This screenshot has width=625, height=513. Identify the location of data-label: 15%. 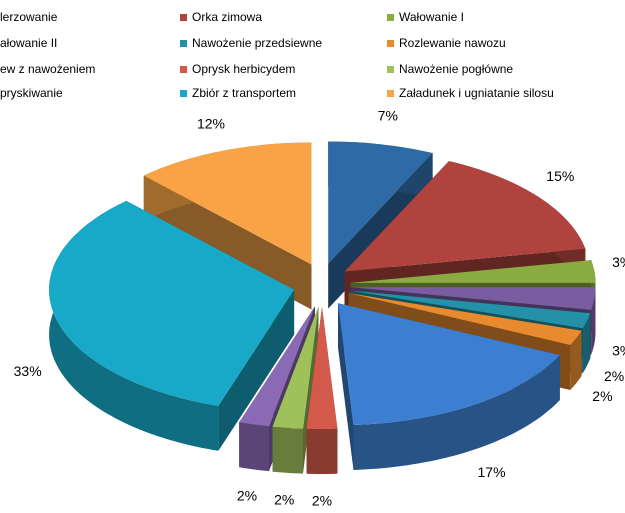
(560, 176).